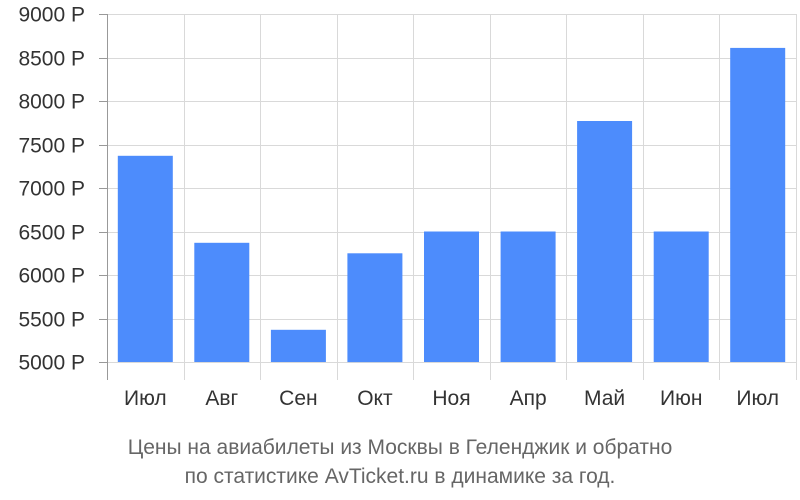 The width and height of the screenshot is (800, 500). What do you see at coordinates (51, 102) in the screenshot?
I see `y-tick-label: 8000 Р` at bounding box center [51, 102].